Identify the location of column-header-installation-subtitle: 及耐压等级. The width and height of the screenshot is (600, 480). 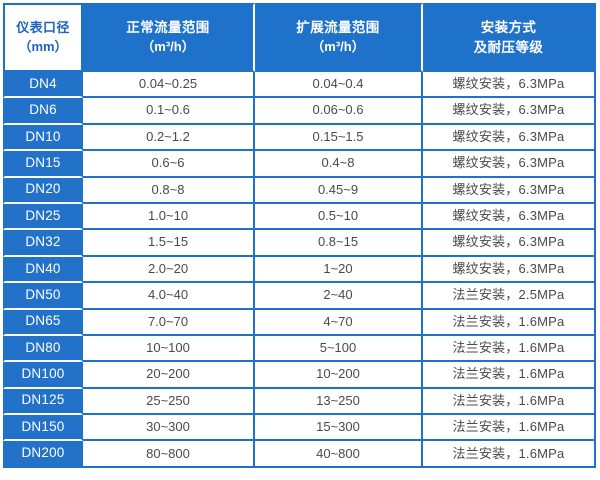
(508, 47).